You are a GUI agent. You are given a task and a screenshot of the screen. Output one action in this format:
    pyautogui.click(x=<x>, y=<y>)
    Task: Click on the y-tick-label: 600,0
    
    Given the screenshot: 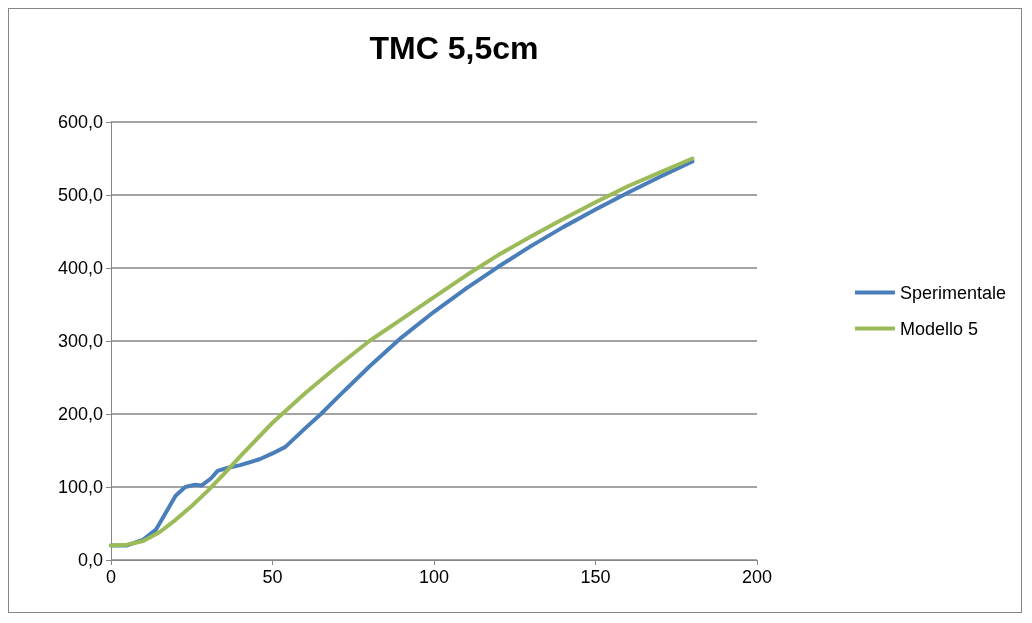 What is the action you would take?
    pyautogui.click(x=80, y=122)
    